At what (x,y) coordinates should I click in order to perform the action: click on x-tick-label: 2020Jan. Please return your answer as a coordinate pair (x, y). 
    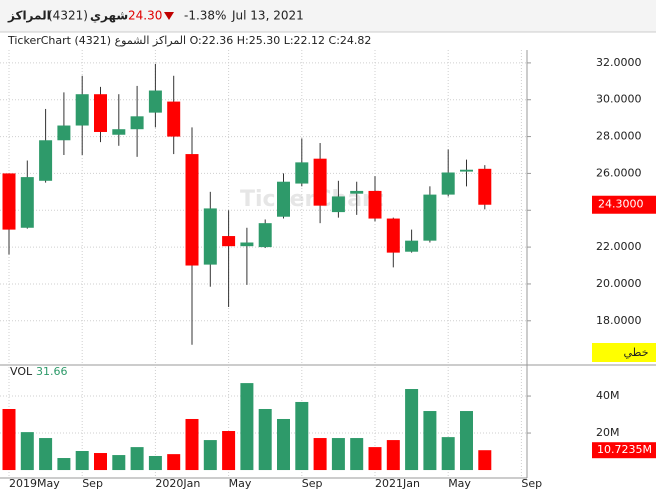
    Looking at the image, I should click on (177, 483).